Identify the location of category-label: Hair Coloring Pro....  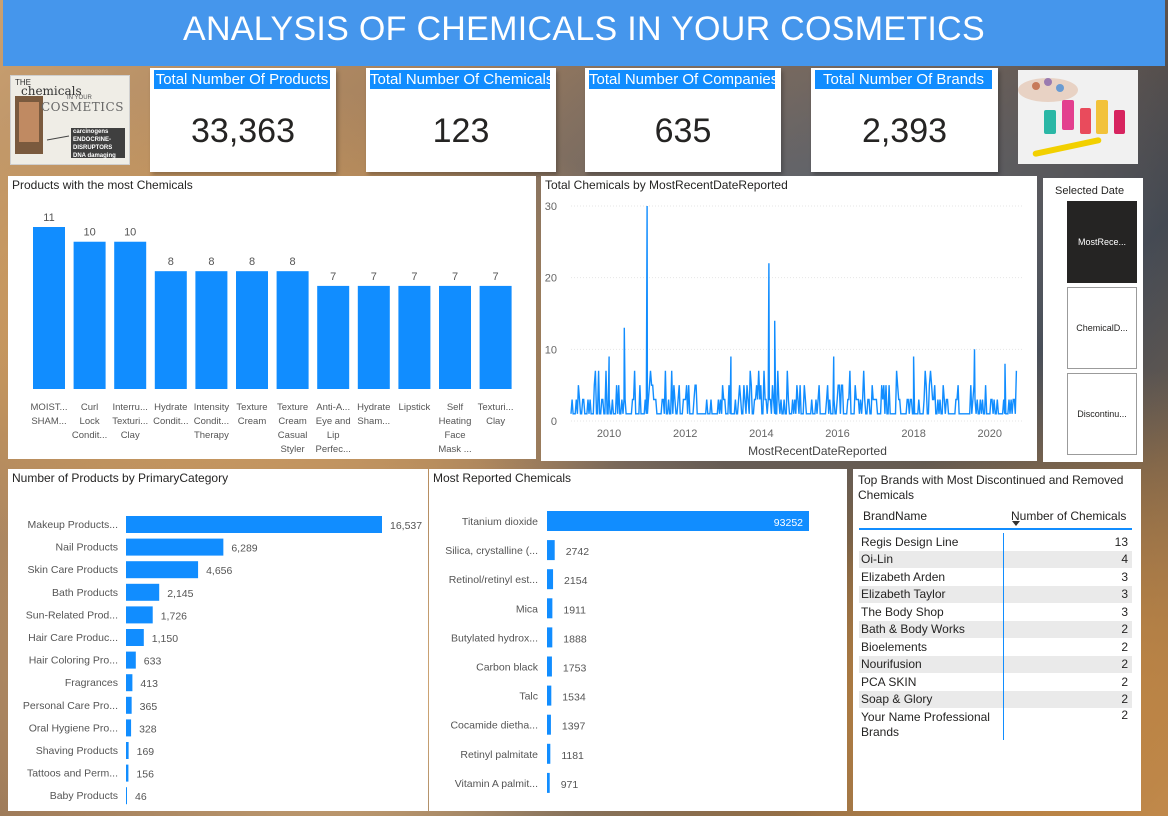
(73, 661).